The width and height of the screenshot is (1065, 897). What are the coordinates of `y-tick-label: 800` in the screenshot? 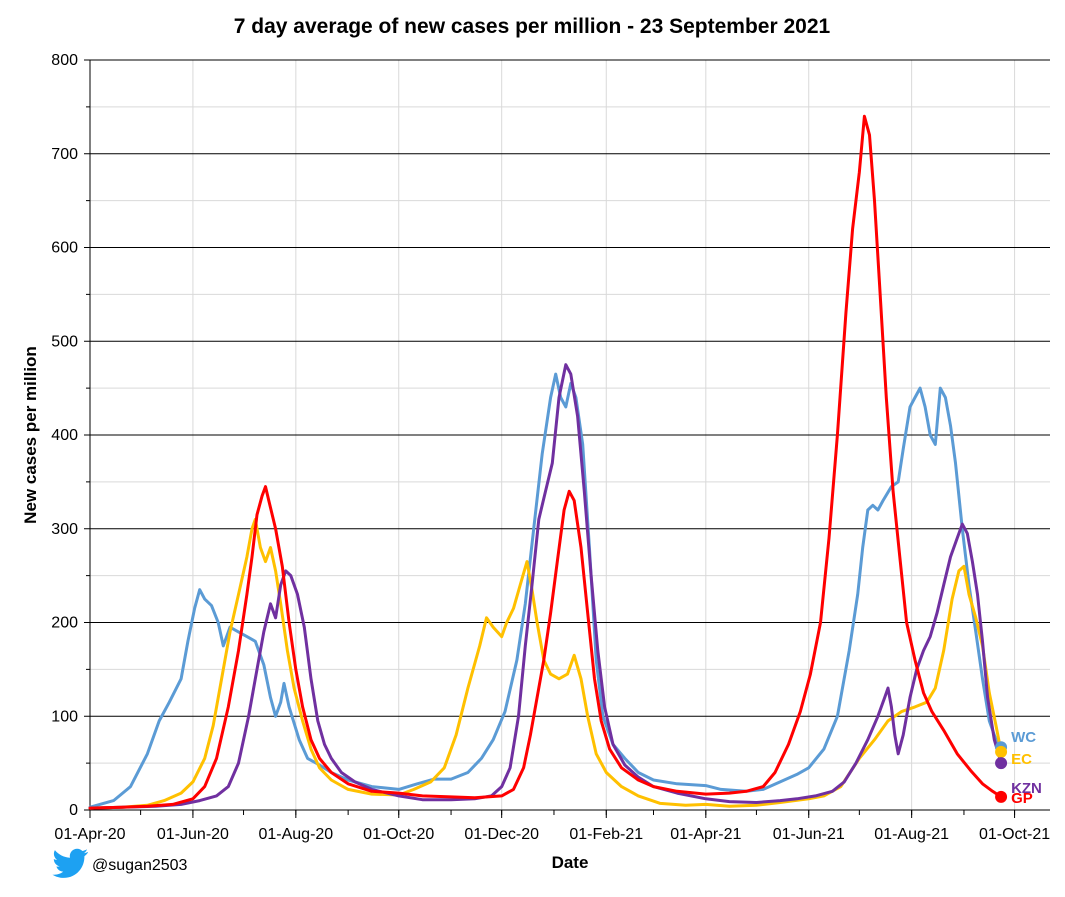 It's located at (64, 60).